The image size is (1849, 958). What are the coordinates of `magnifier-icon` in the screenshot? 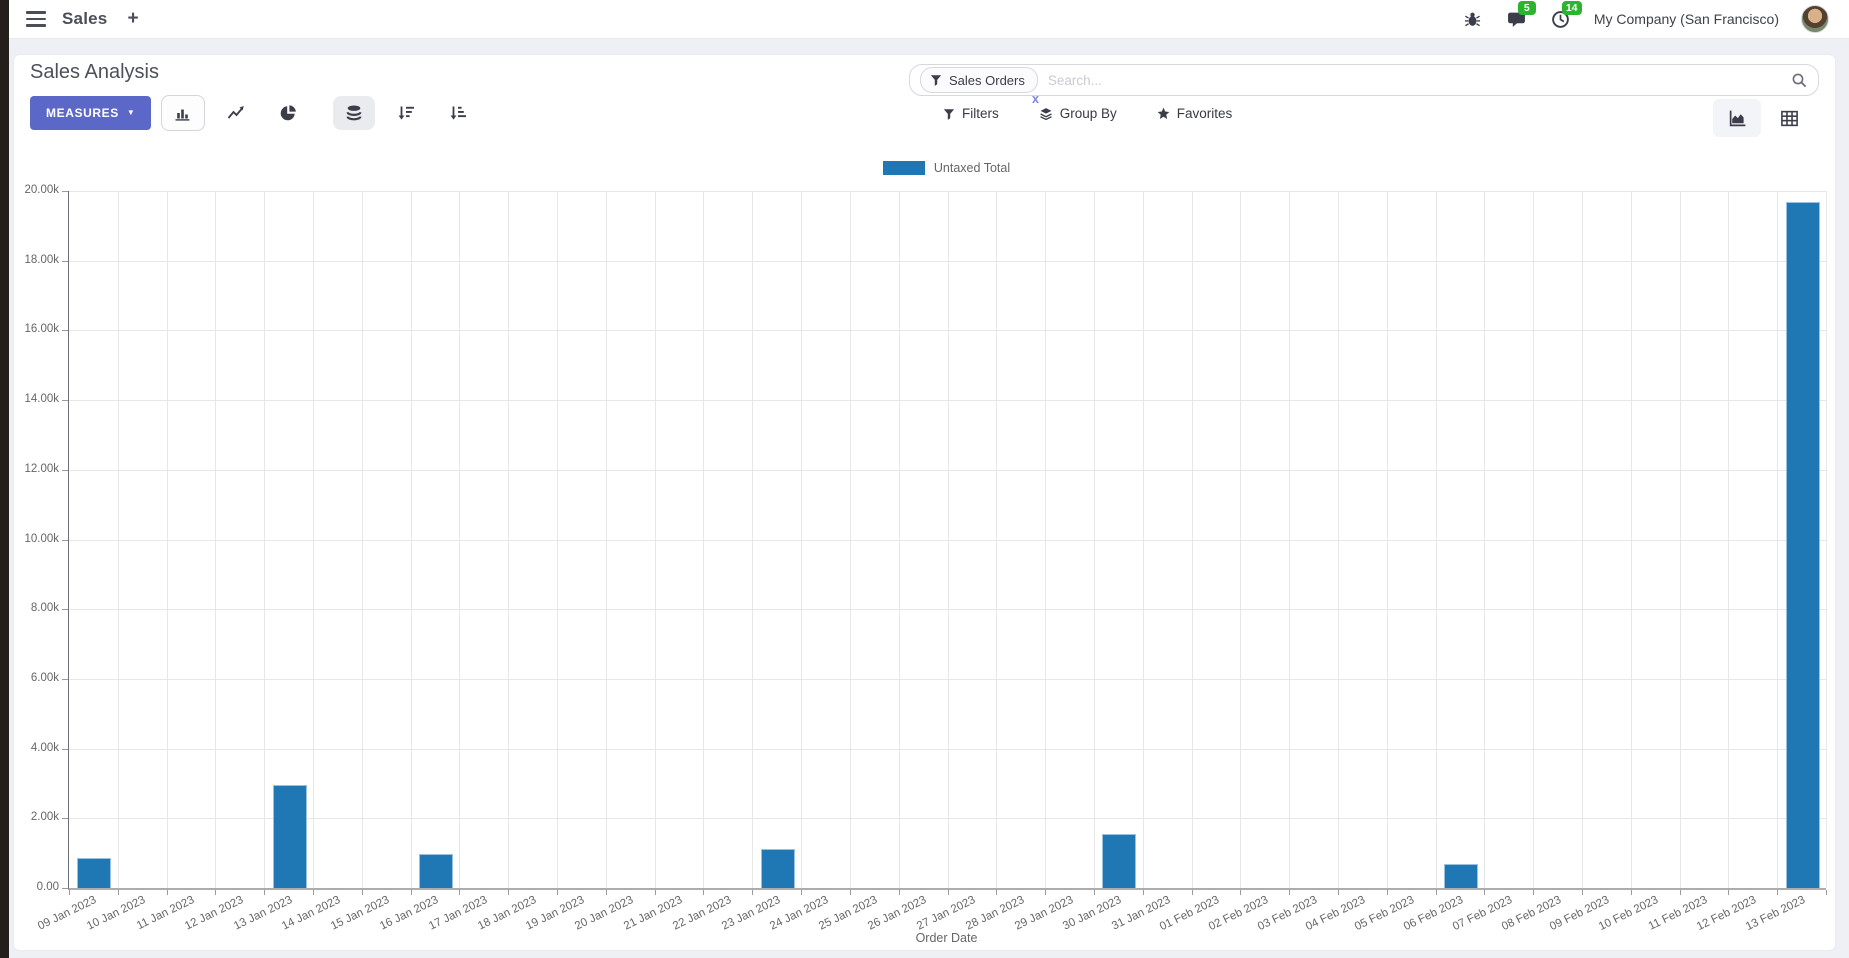 It's located at (1799, 80).